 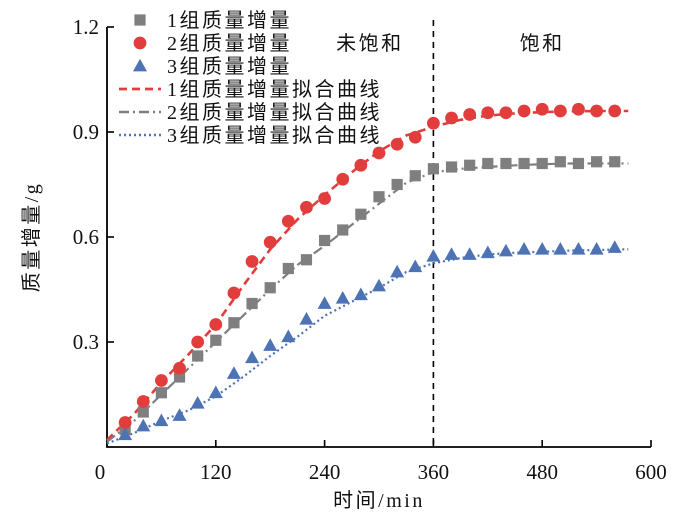 What do you see at coordinates (449, 43) in the screenshot?
I see `annotations: 未饱和 饱和` at bounding box center [449, 43].